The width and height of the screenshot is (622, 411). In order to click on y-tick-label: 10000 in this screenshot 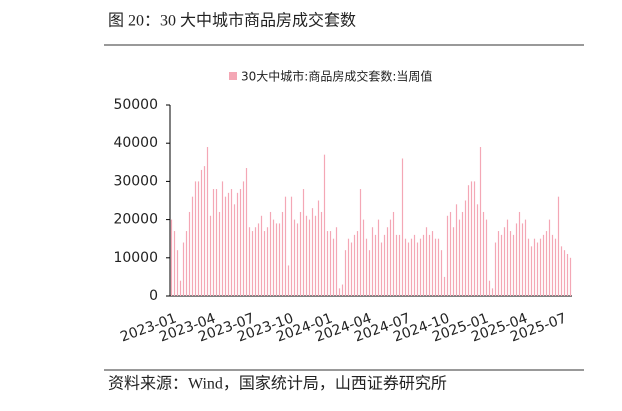, I will do `click(135, 258)`.